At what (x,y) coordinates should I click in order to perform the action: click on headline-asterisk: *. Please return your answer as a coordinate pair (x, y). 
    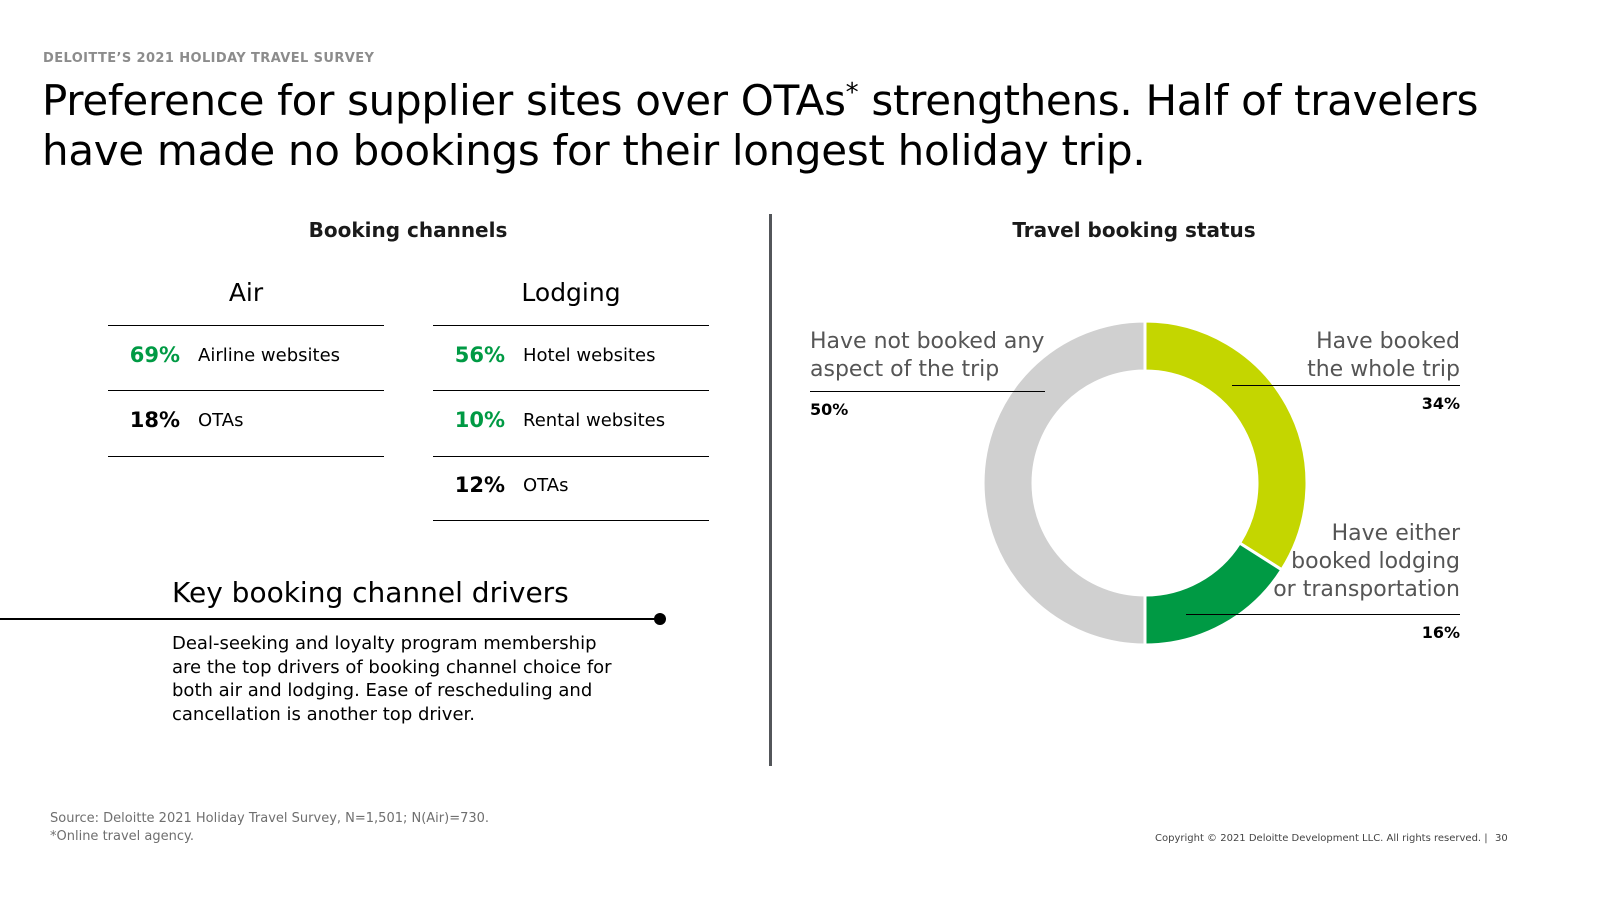
    Looking at the image, I should click on (852, 93).